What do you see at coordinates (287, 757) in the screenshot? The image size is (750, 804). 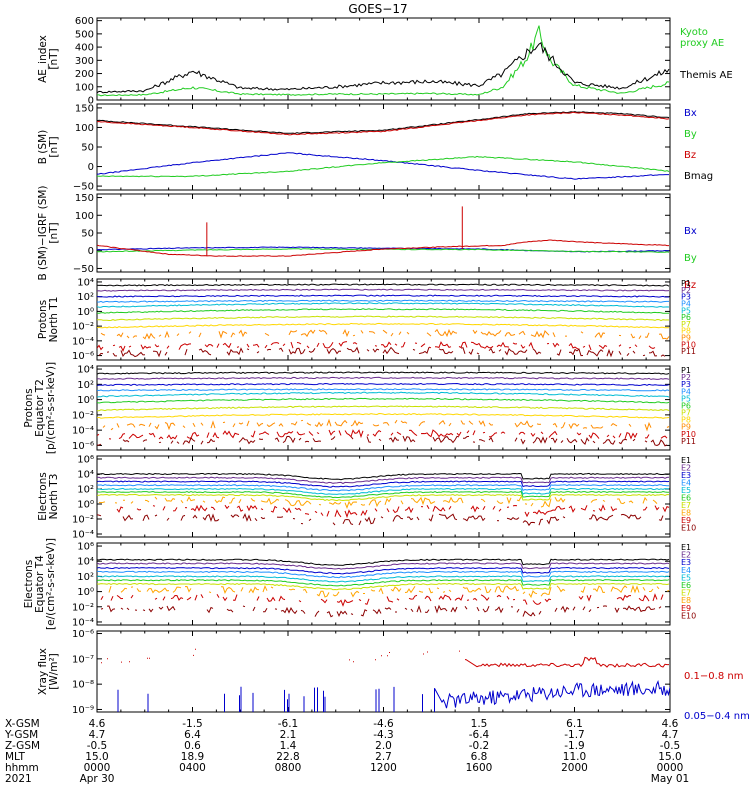 I see `footer-value: 22.8` at bounding box center [287, 757].